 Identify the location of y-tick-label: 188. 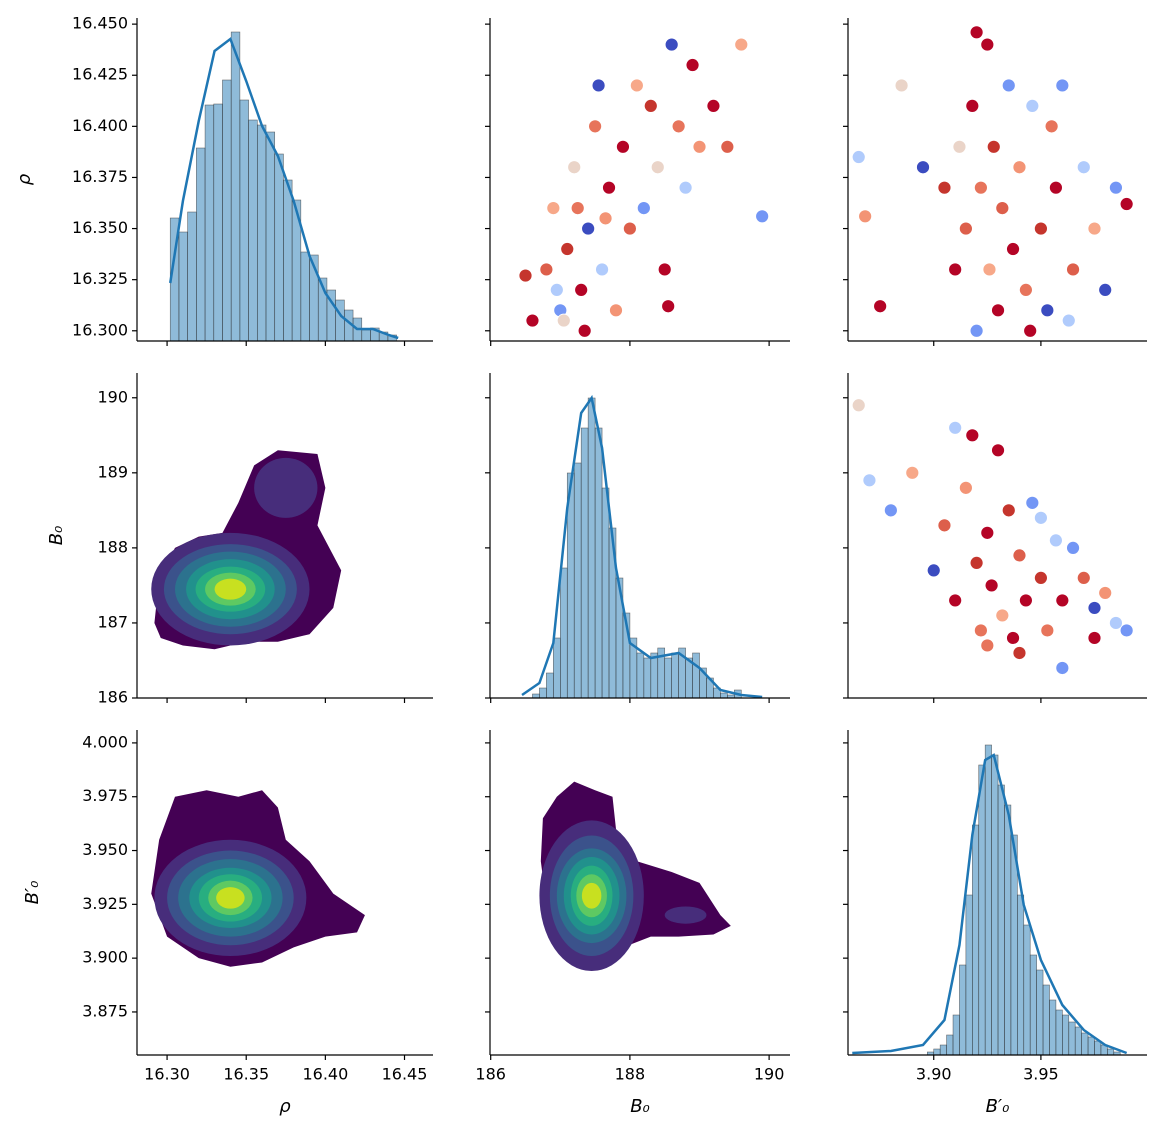
(112, 546).